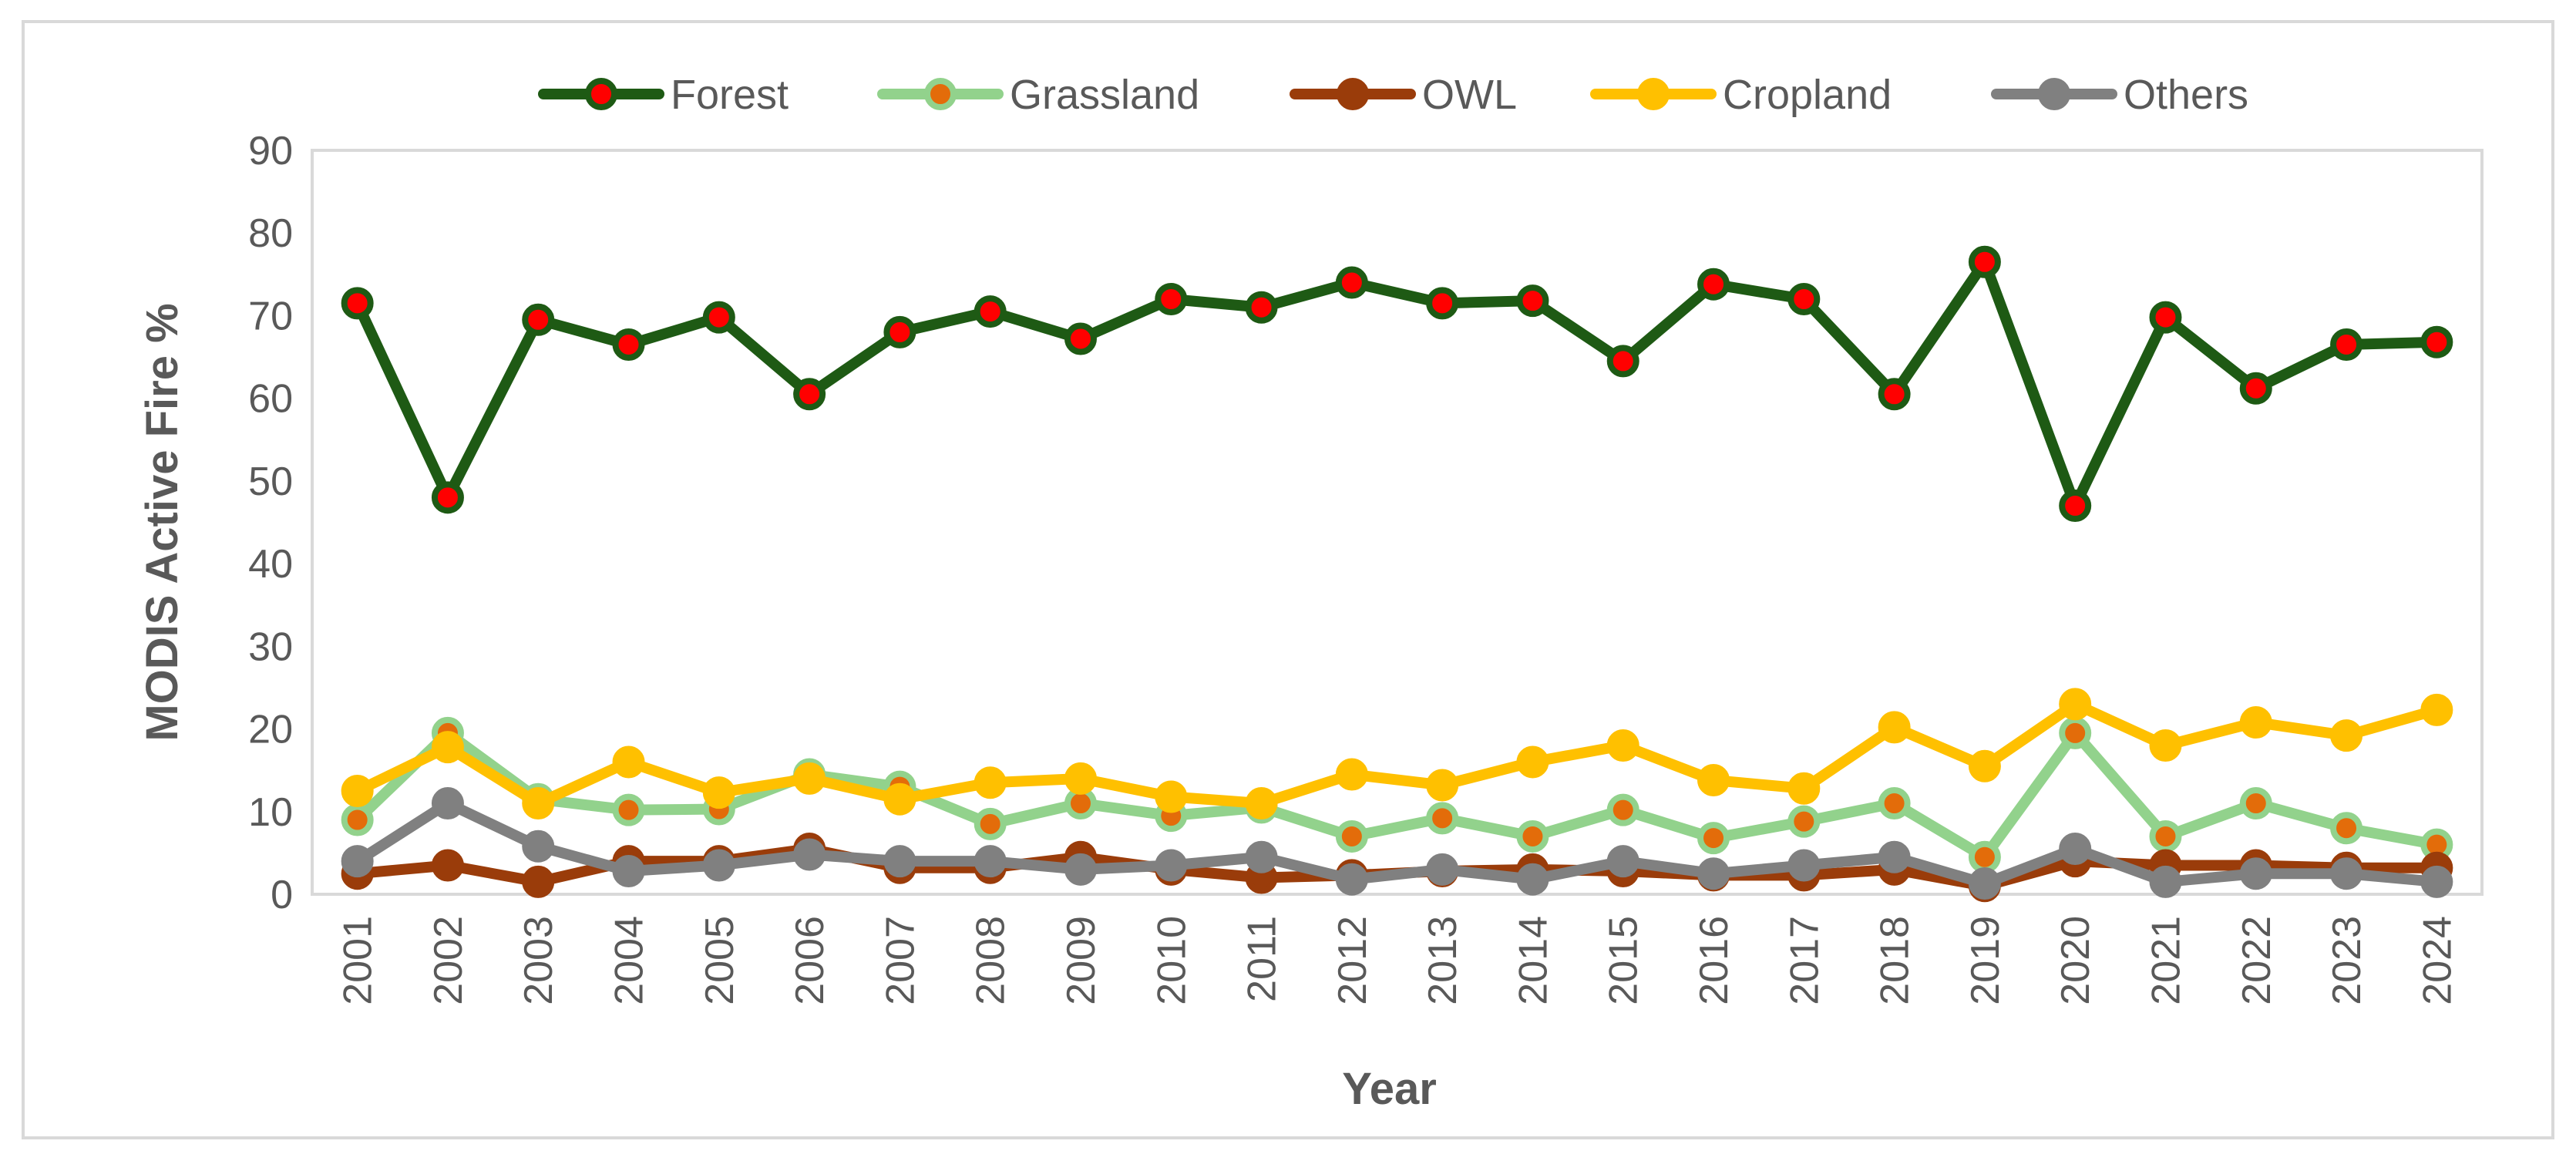  What do you see at coordinates (2346, 873) in the screenshot?
I see `point-others-2023` at bounding box center [2346, 873].